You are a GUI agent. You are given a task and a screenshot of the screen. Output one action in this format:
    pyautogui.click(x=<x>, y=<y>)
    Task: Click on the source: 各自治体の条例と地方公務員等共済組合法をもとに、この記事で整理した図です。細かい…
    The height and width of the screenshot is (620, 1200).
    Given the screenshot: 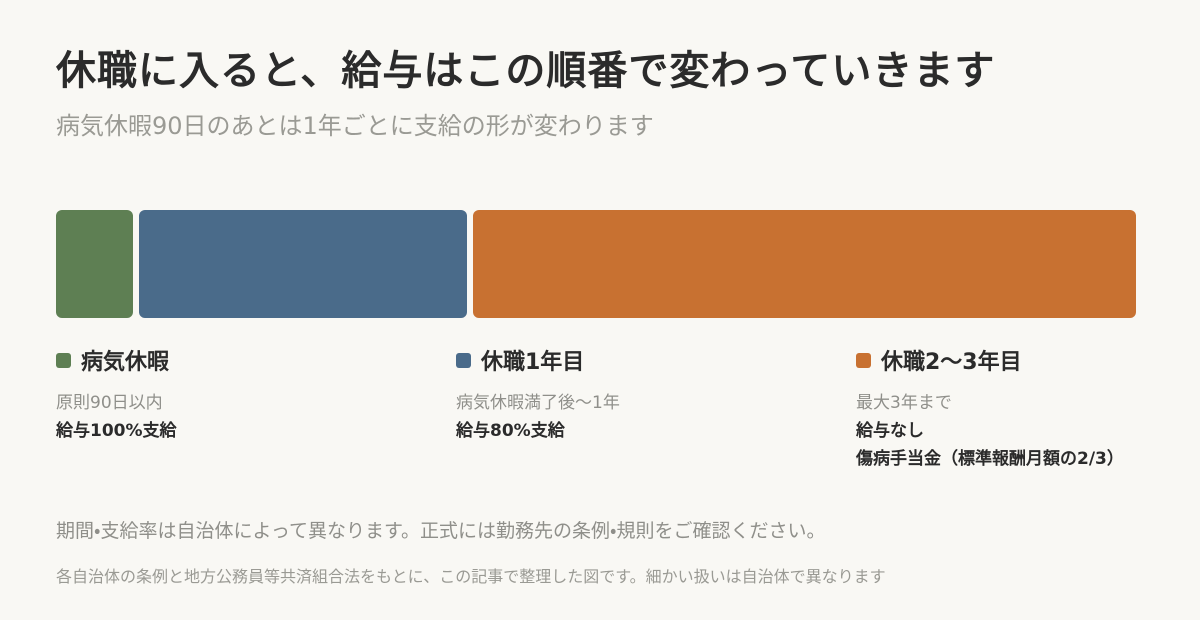 What is the action you would take?
    pyautogui.click(x=471, y=576)
    